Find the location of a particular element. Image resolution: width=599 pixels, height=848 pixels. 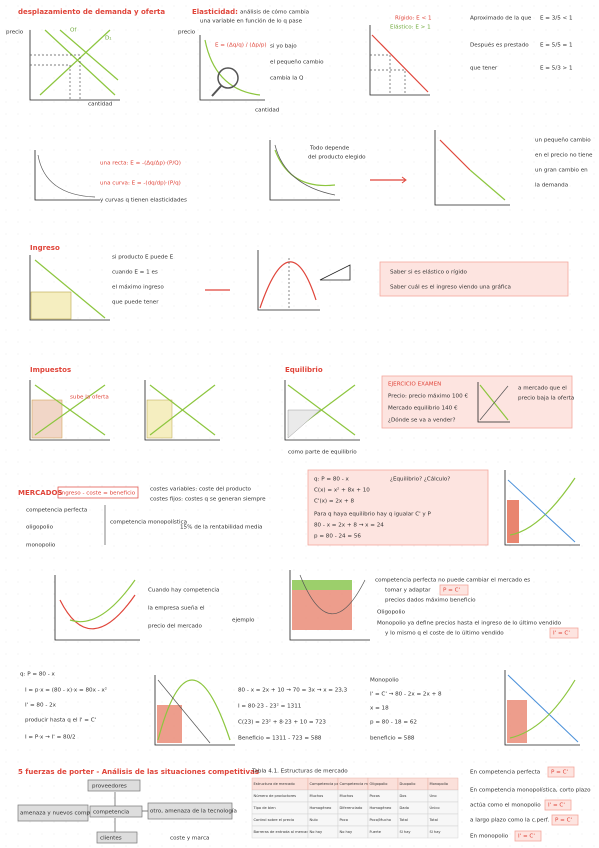

heading: Equilibrio is located at coordinates (304, 370).